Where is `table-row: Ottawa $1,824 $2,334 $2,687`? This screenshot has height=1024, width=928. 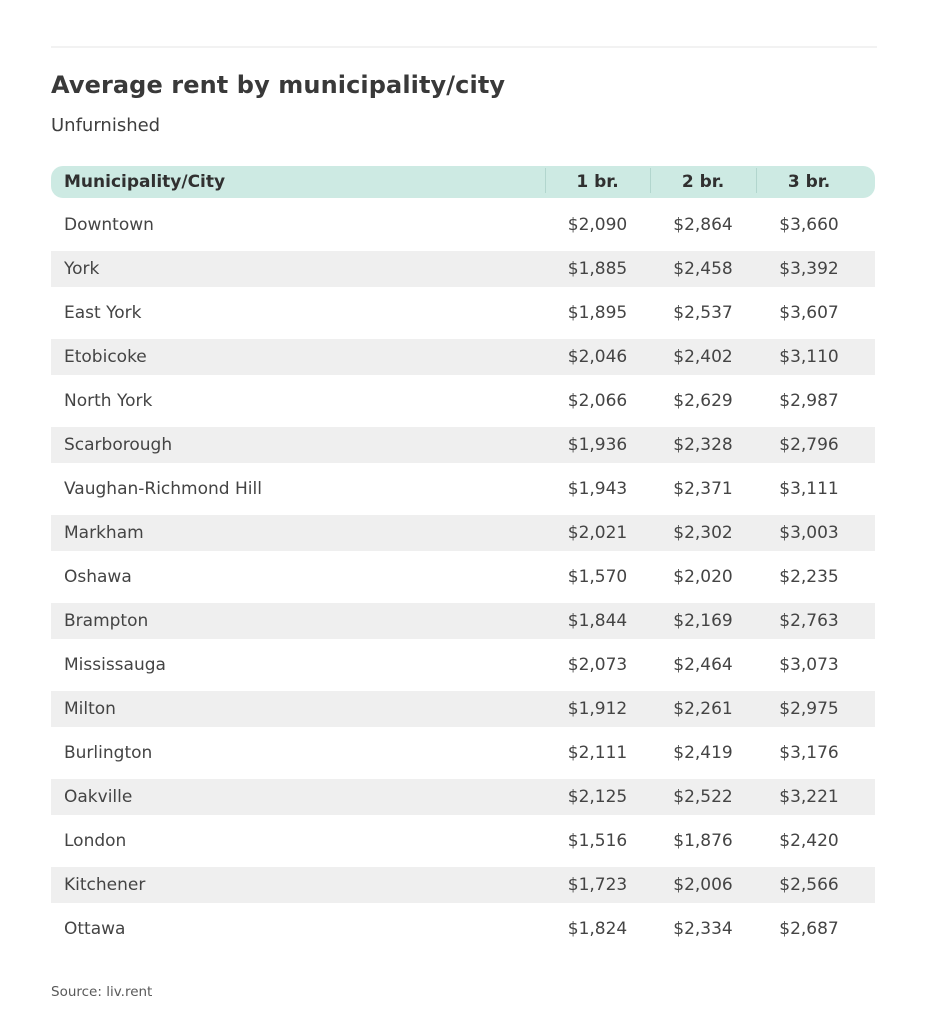
table-row: Ottawa $1,824 $2,334 $2,687 is located at coordinates (463, 929).